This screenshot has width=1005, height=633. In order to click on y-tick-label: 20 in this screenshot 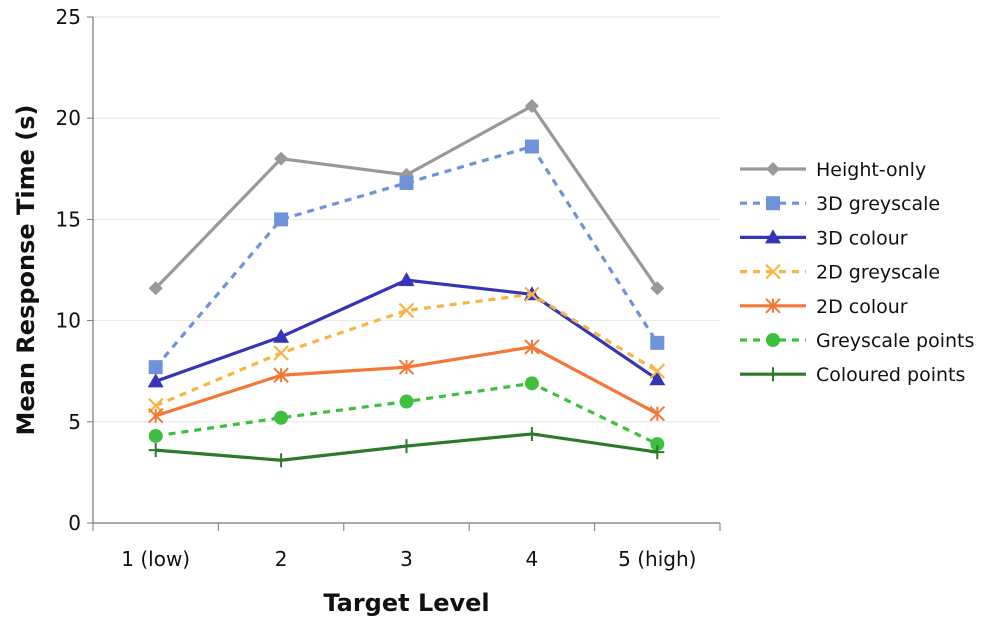, I will do `click(68, 118)`.